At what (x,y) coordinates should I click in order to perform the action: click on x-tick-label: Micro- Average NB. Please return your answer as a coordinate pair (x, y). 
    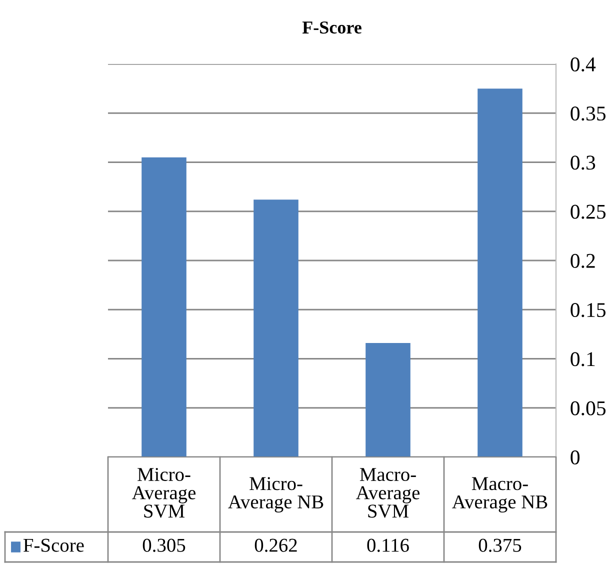
    Looking at the image, I should click on (276, 494).